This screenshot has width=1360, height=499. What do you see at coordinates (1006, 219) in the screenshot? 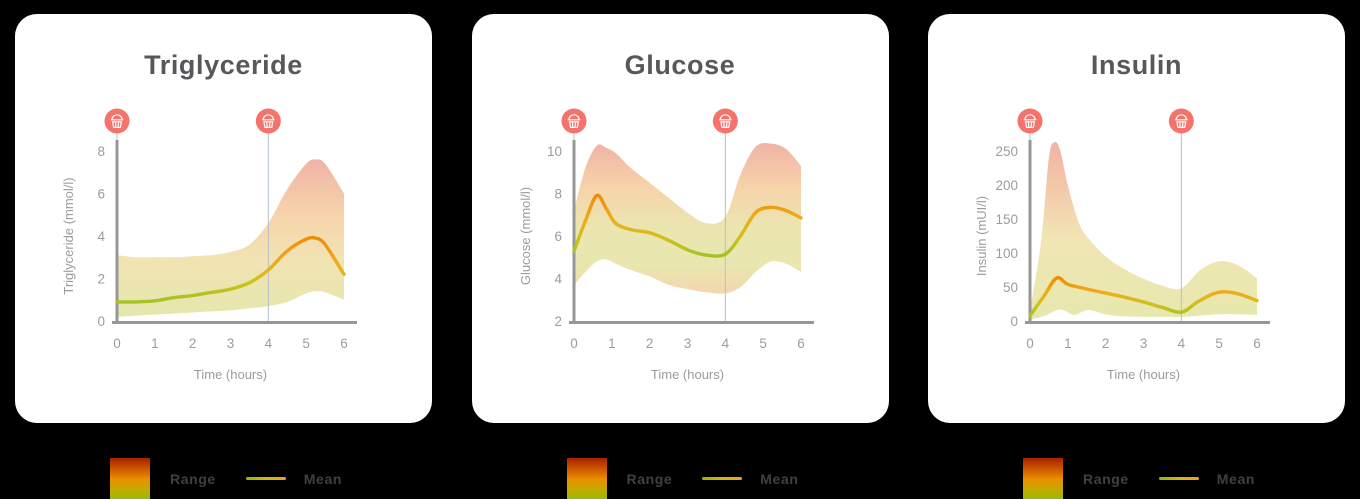
I see `svg-text: 150` at bounding box center [1006, 219].